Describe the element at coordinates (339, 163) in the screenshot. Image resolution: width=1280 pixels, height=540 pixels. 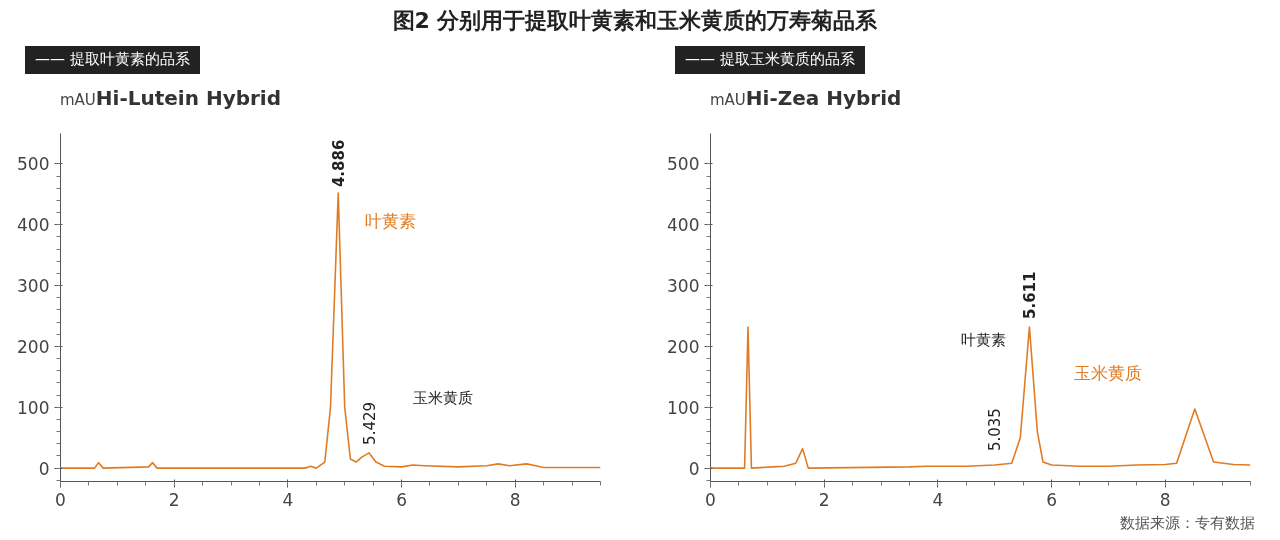
I see `annotation: 4.886` at that location.